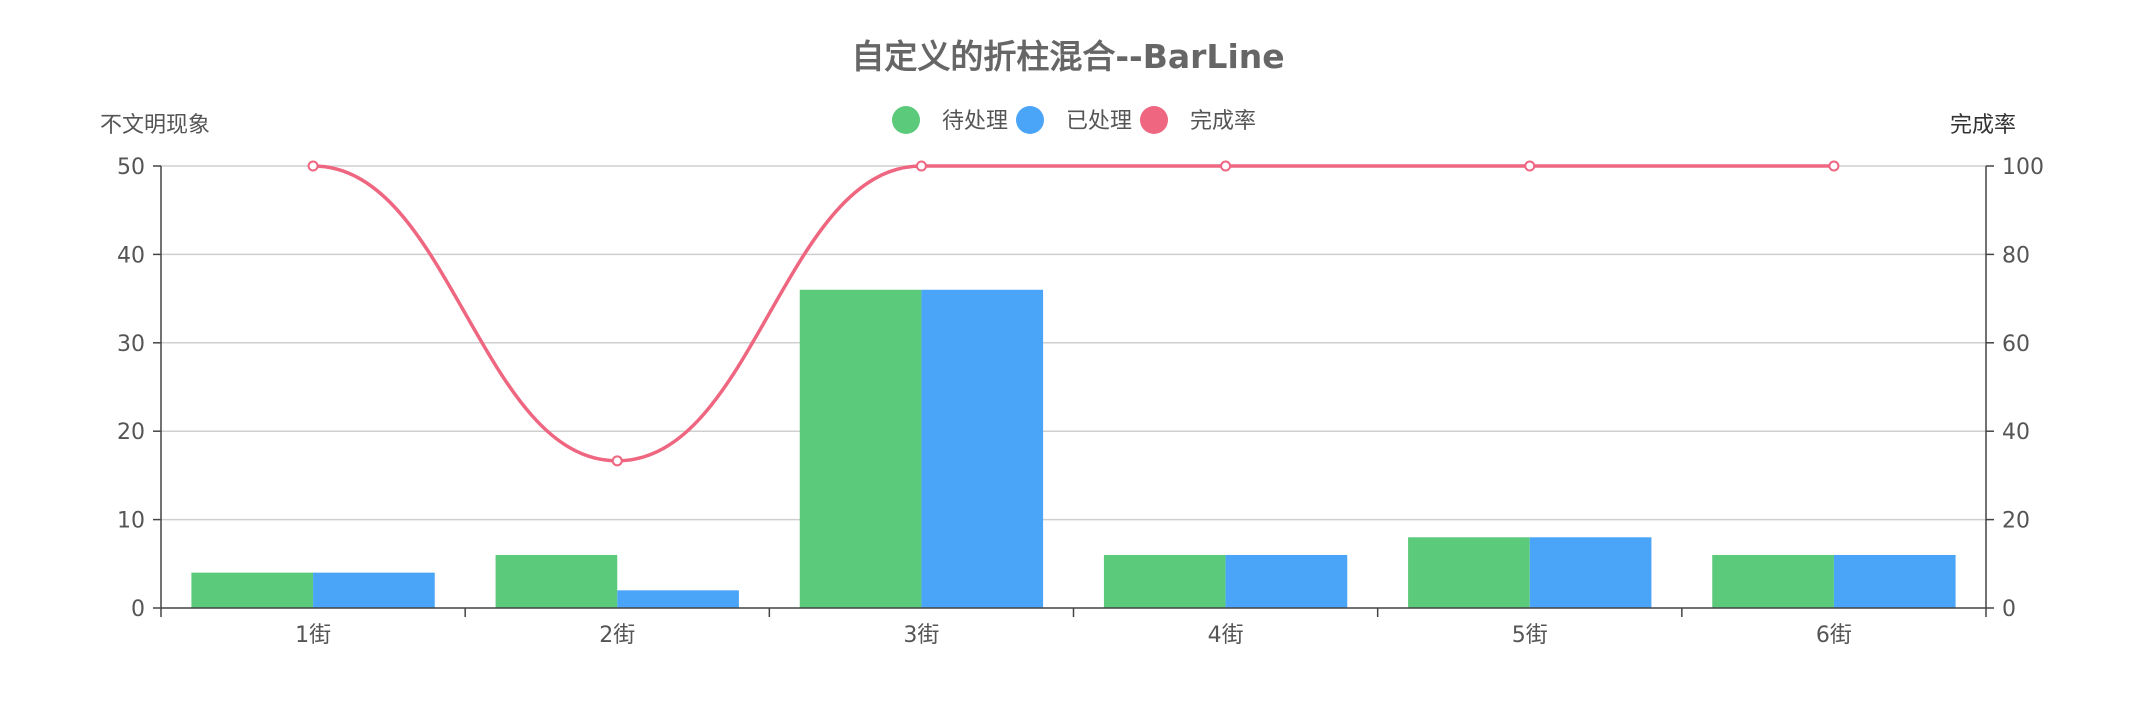 Image resolution: width=2136 pixels, height=712 pixels. What do you see at coordinates (2016, 521) in the screenshot?
I see `right-axis-tick-label: 20` at bounding box center [2016, 521].